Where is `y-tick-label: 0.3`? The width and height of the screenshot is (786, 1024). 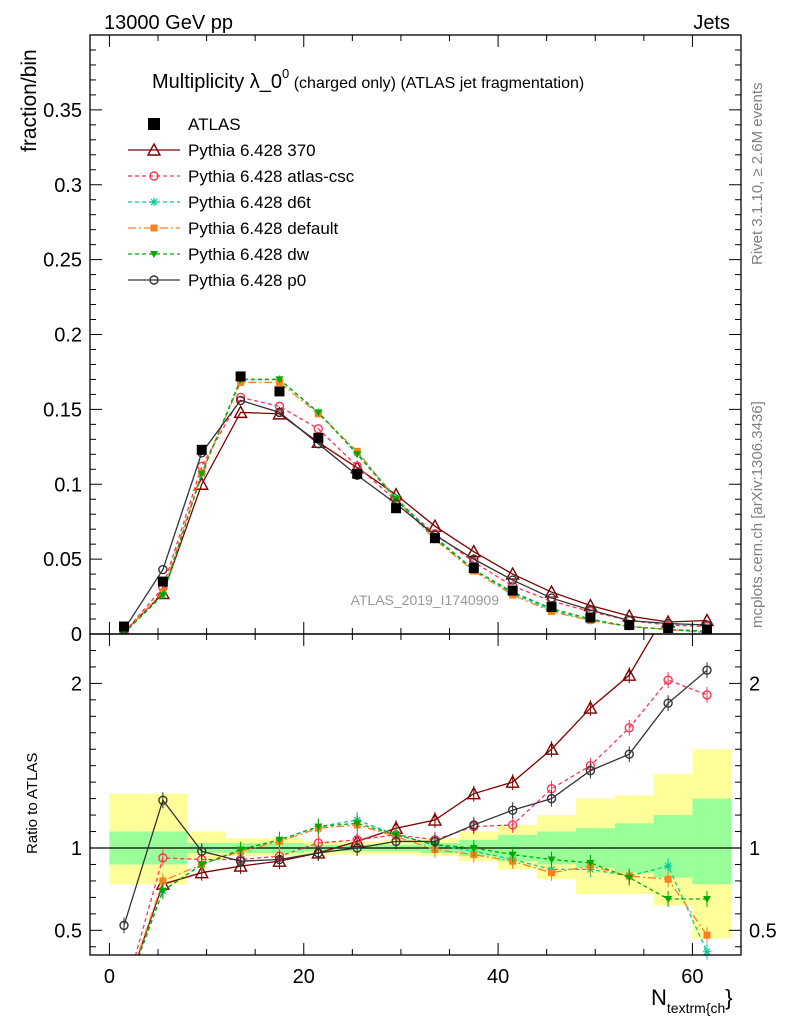 y-tick-label: 0.3 is located at coordinates (68, 186).